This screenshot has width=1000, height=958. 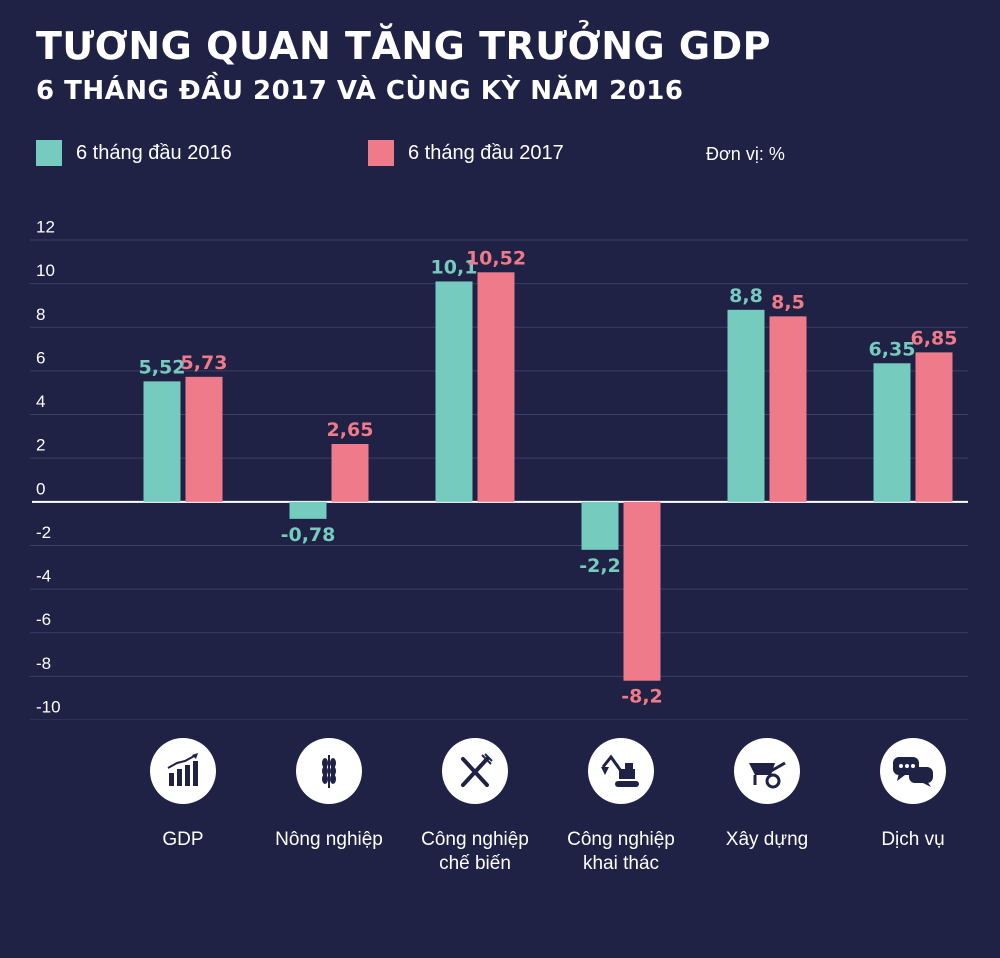 What do you see at coordinates (308, 535) in the screenshot?
I see `data-label: -0,78` at bounding box center [308, 535].